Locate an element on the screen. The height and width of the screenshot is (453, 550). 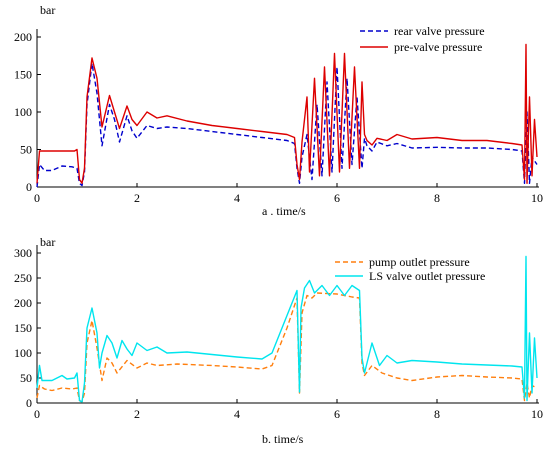
y-tick-label: 300 is located at coordinates (23, 253).